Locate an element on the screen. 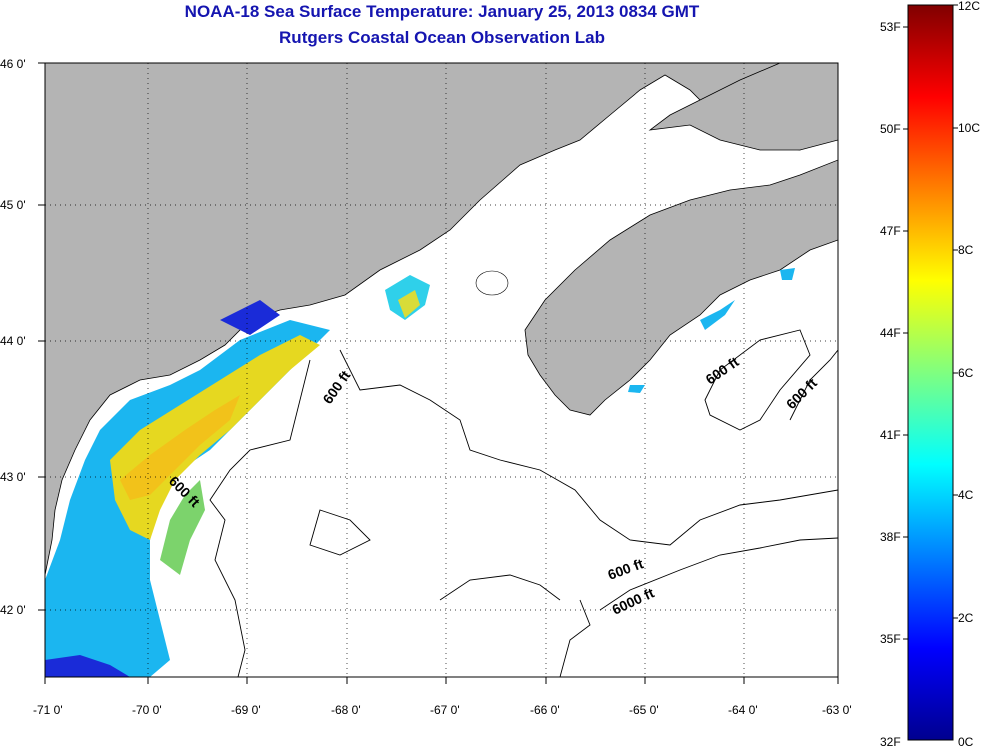 Image resolution: width=984 pixels, height=754 pixels. colorbar-c-label: 0C is located at coordinates (966, 742).